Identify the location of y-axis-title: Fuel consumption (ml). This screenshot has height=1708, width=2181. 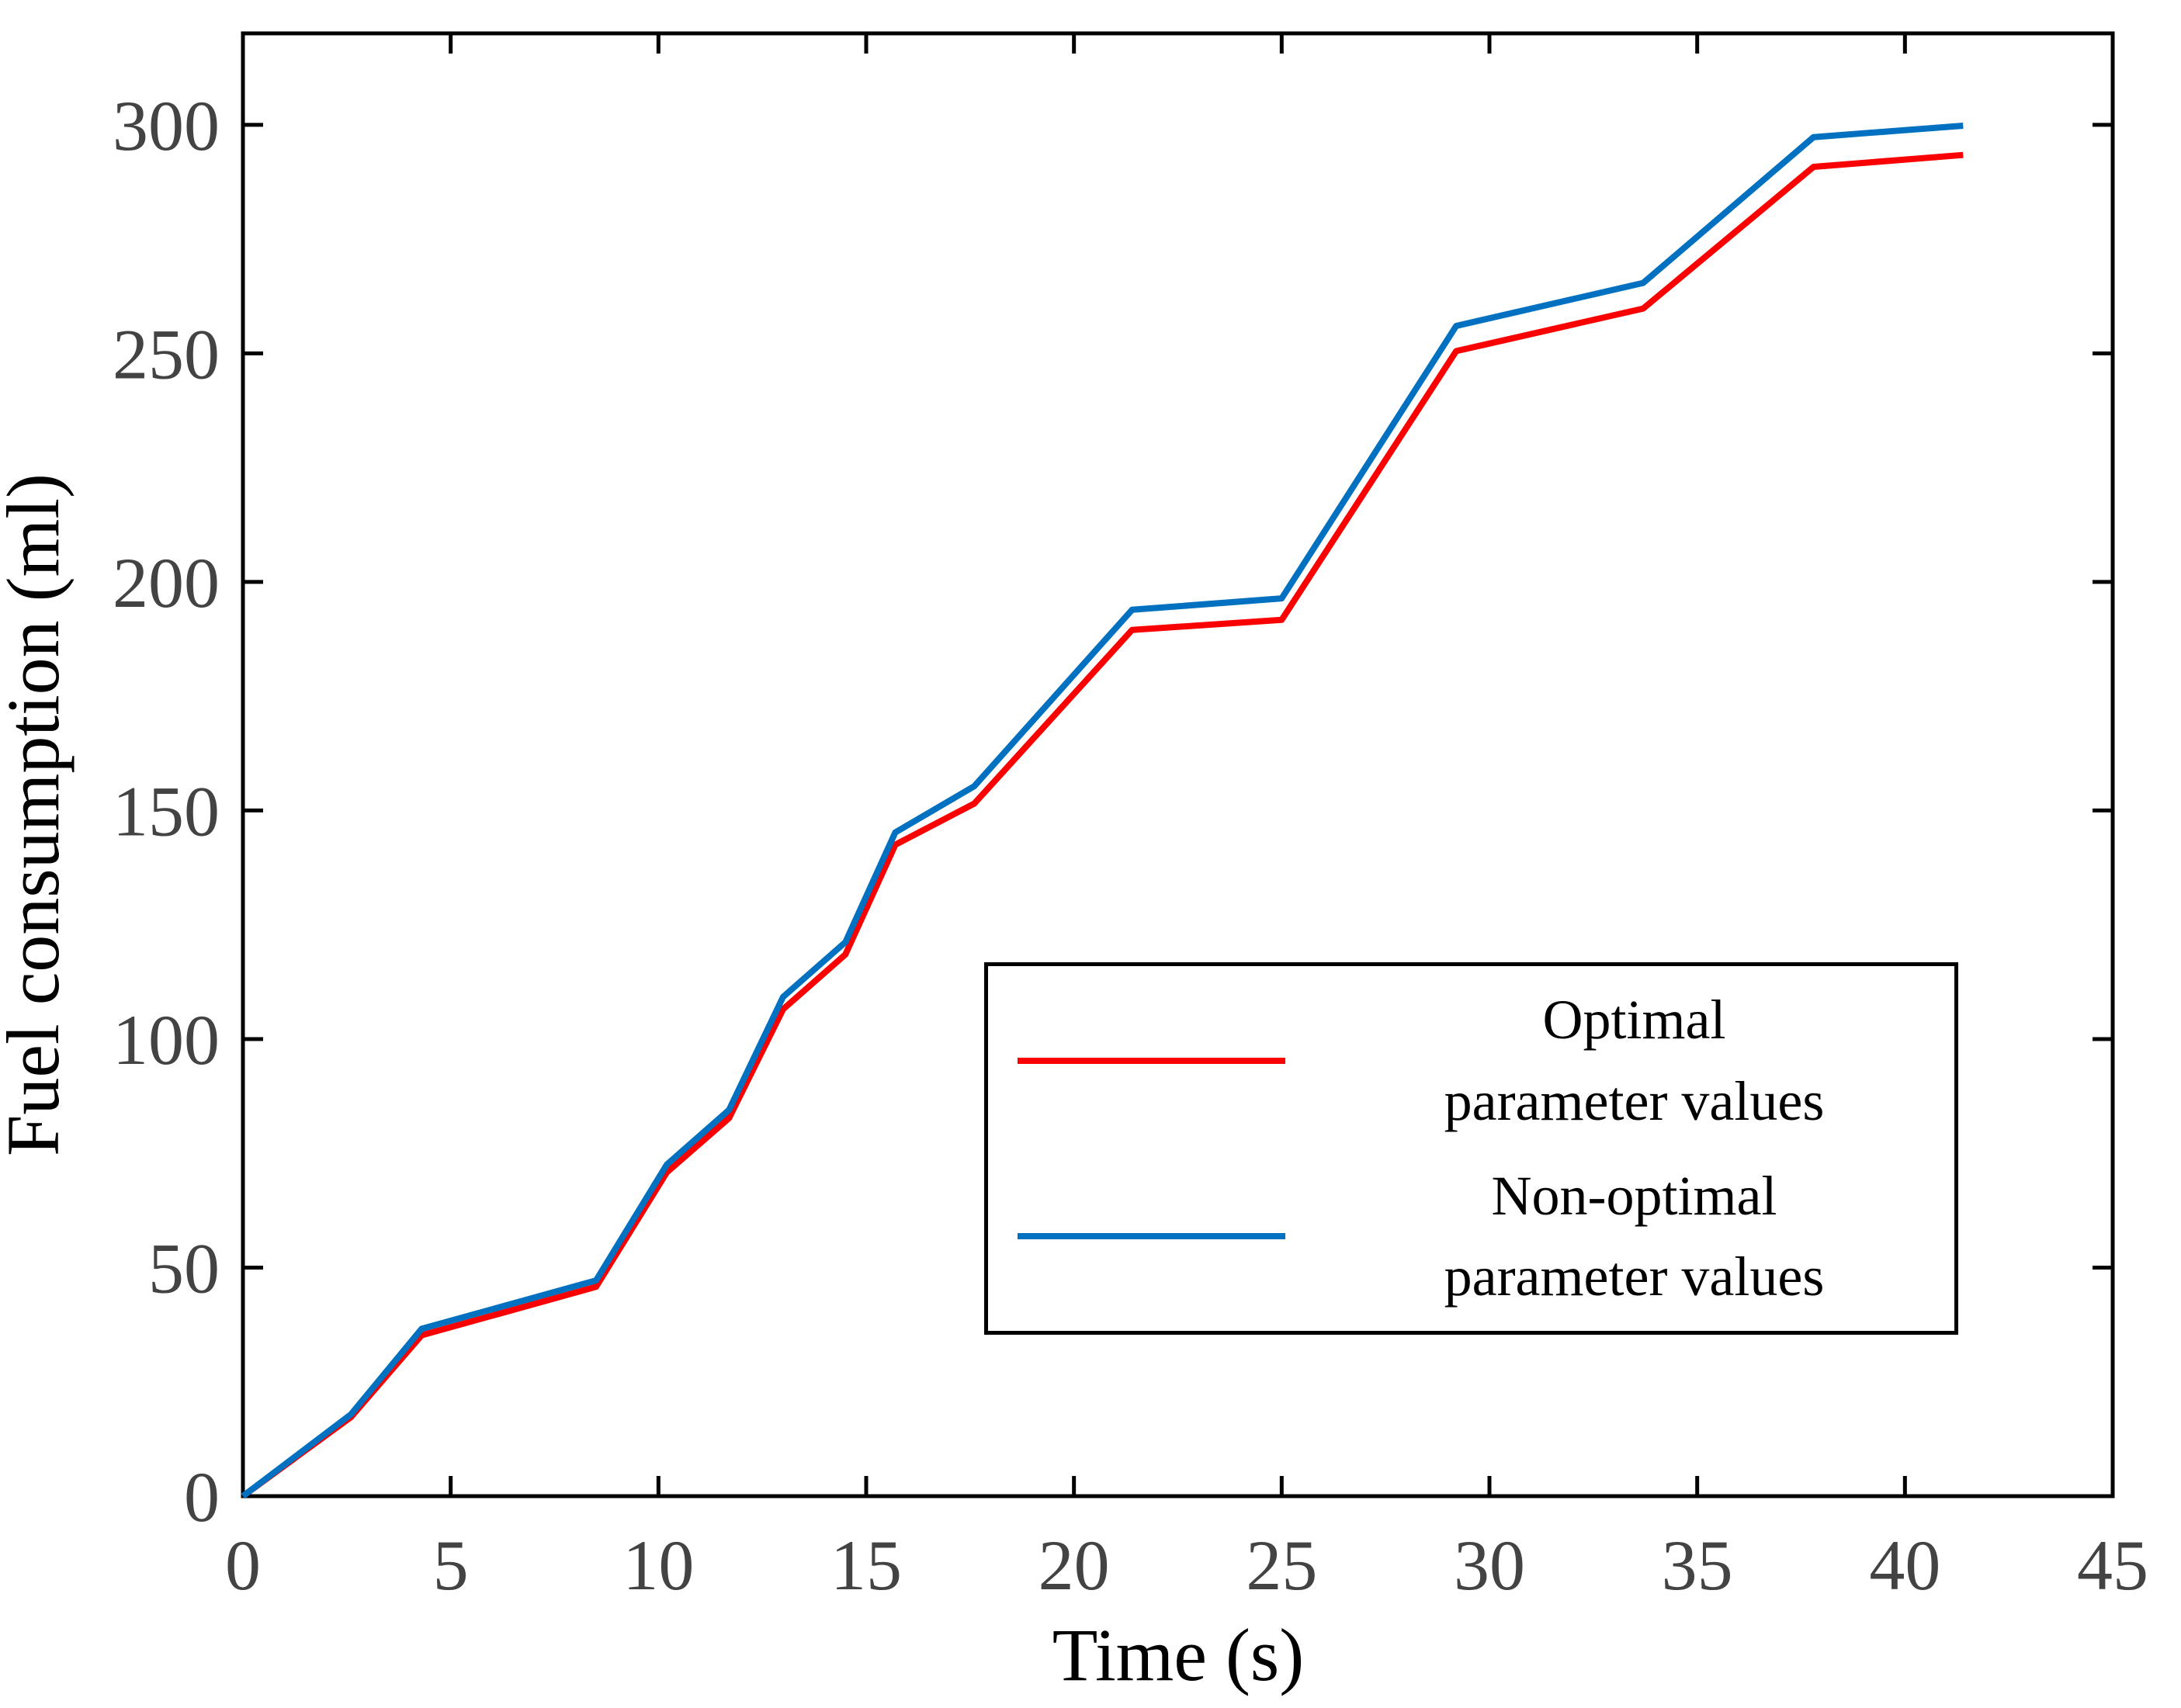
(37, 815).